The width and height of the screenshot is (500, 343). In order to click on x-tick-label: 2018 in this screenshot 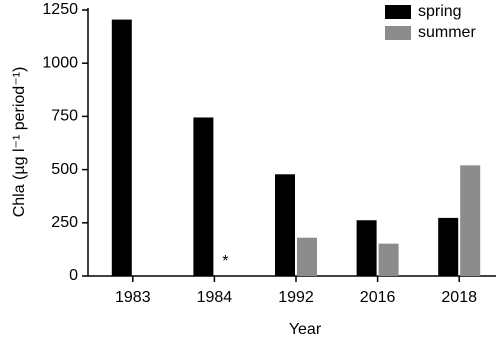, I will do `click(459, 297)`.